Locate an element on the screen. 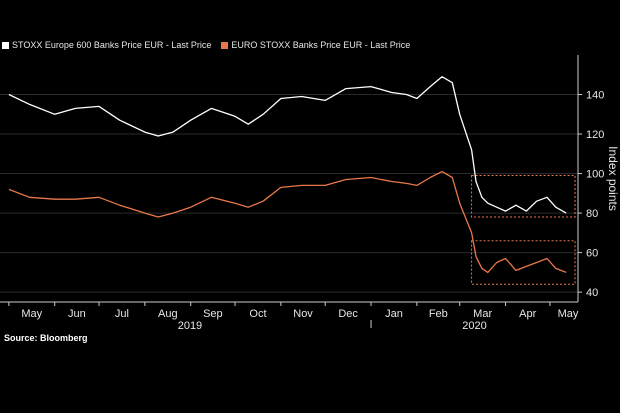 The image size is (620, 413). x-tick-label: Nov is located at coordinates (303, 314).